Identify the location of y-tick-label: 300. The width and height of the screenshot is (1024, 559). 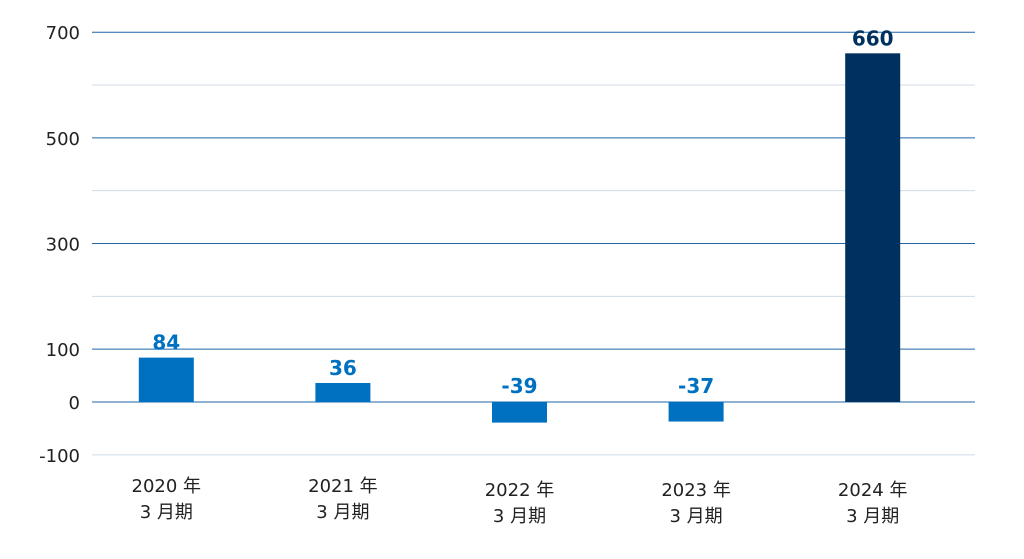
(63, 245).